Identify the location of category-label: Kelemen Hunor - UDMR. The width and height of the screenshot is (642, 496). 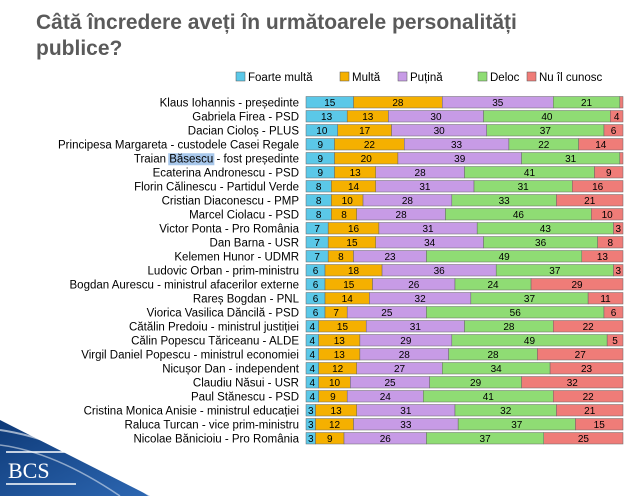
(236, 257).